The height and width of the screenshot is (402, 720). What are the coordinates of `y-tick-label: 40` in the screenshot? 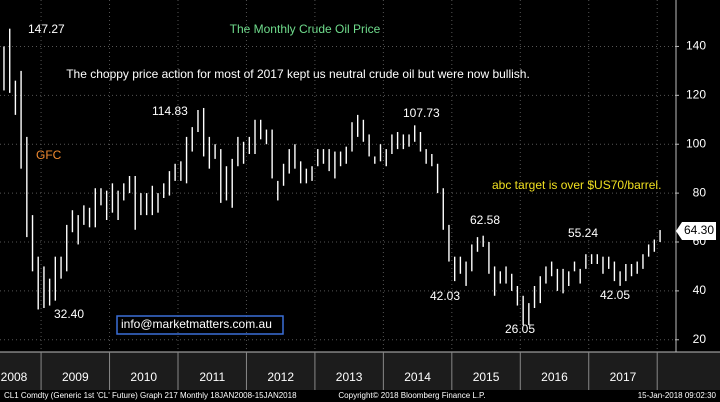 It's located at (700, 290).